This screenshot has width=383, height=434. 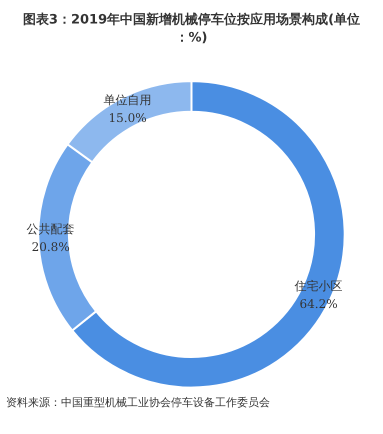 I want to click on text: 资料来源：中国重型机械工业协会停车设备工作委员会, so click(x=138, y=402).